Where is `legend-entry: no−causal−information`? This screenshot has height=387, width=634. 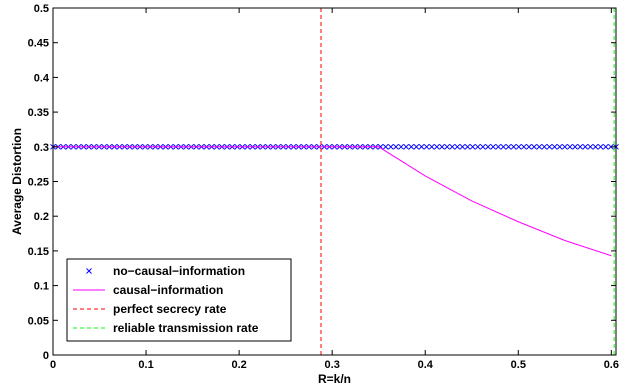
legend-entry: no−causal−information is located at coordinates (165, 271).